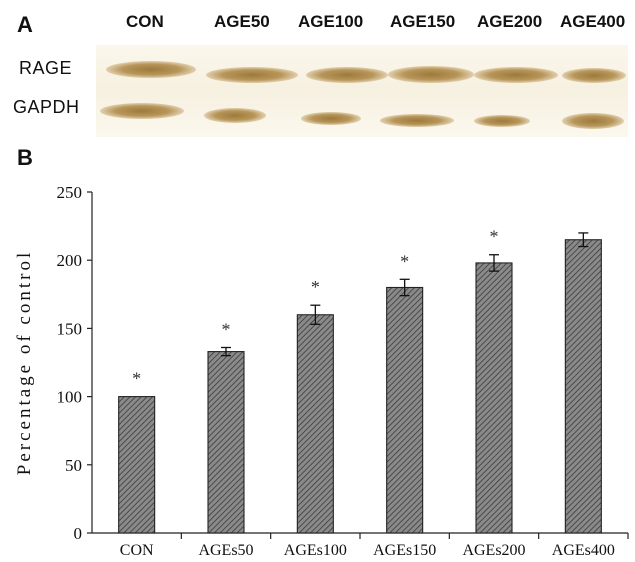 This screenshot has width=635, height=562. I want to click on bar-ages200, so click(494, 398).